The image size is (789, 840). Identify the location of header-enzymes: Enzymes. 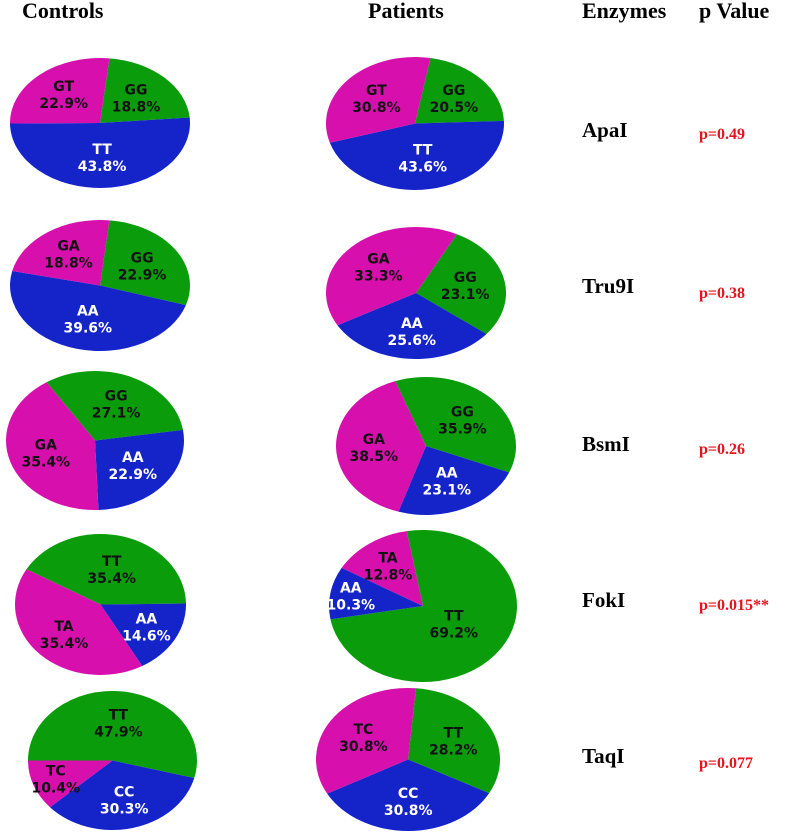
(624, 11).